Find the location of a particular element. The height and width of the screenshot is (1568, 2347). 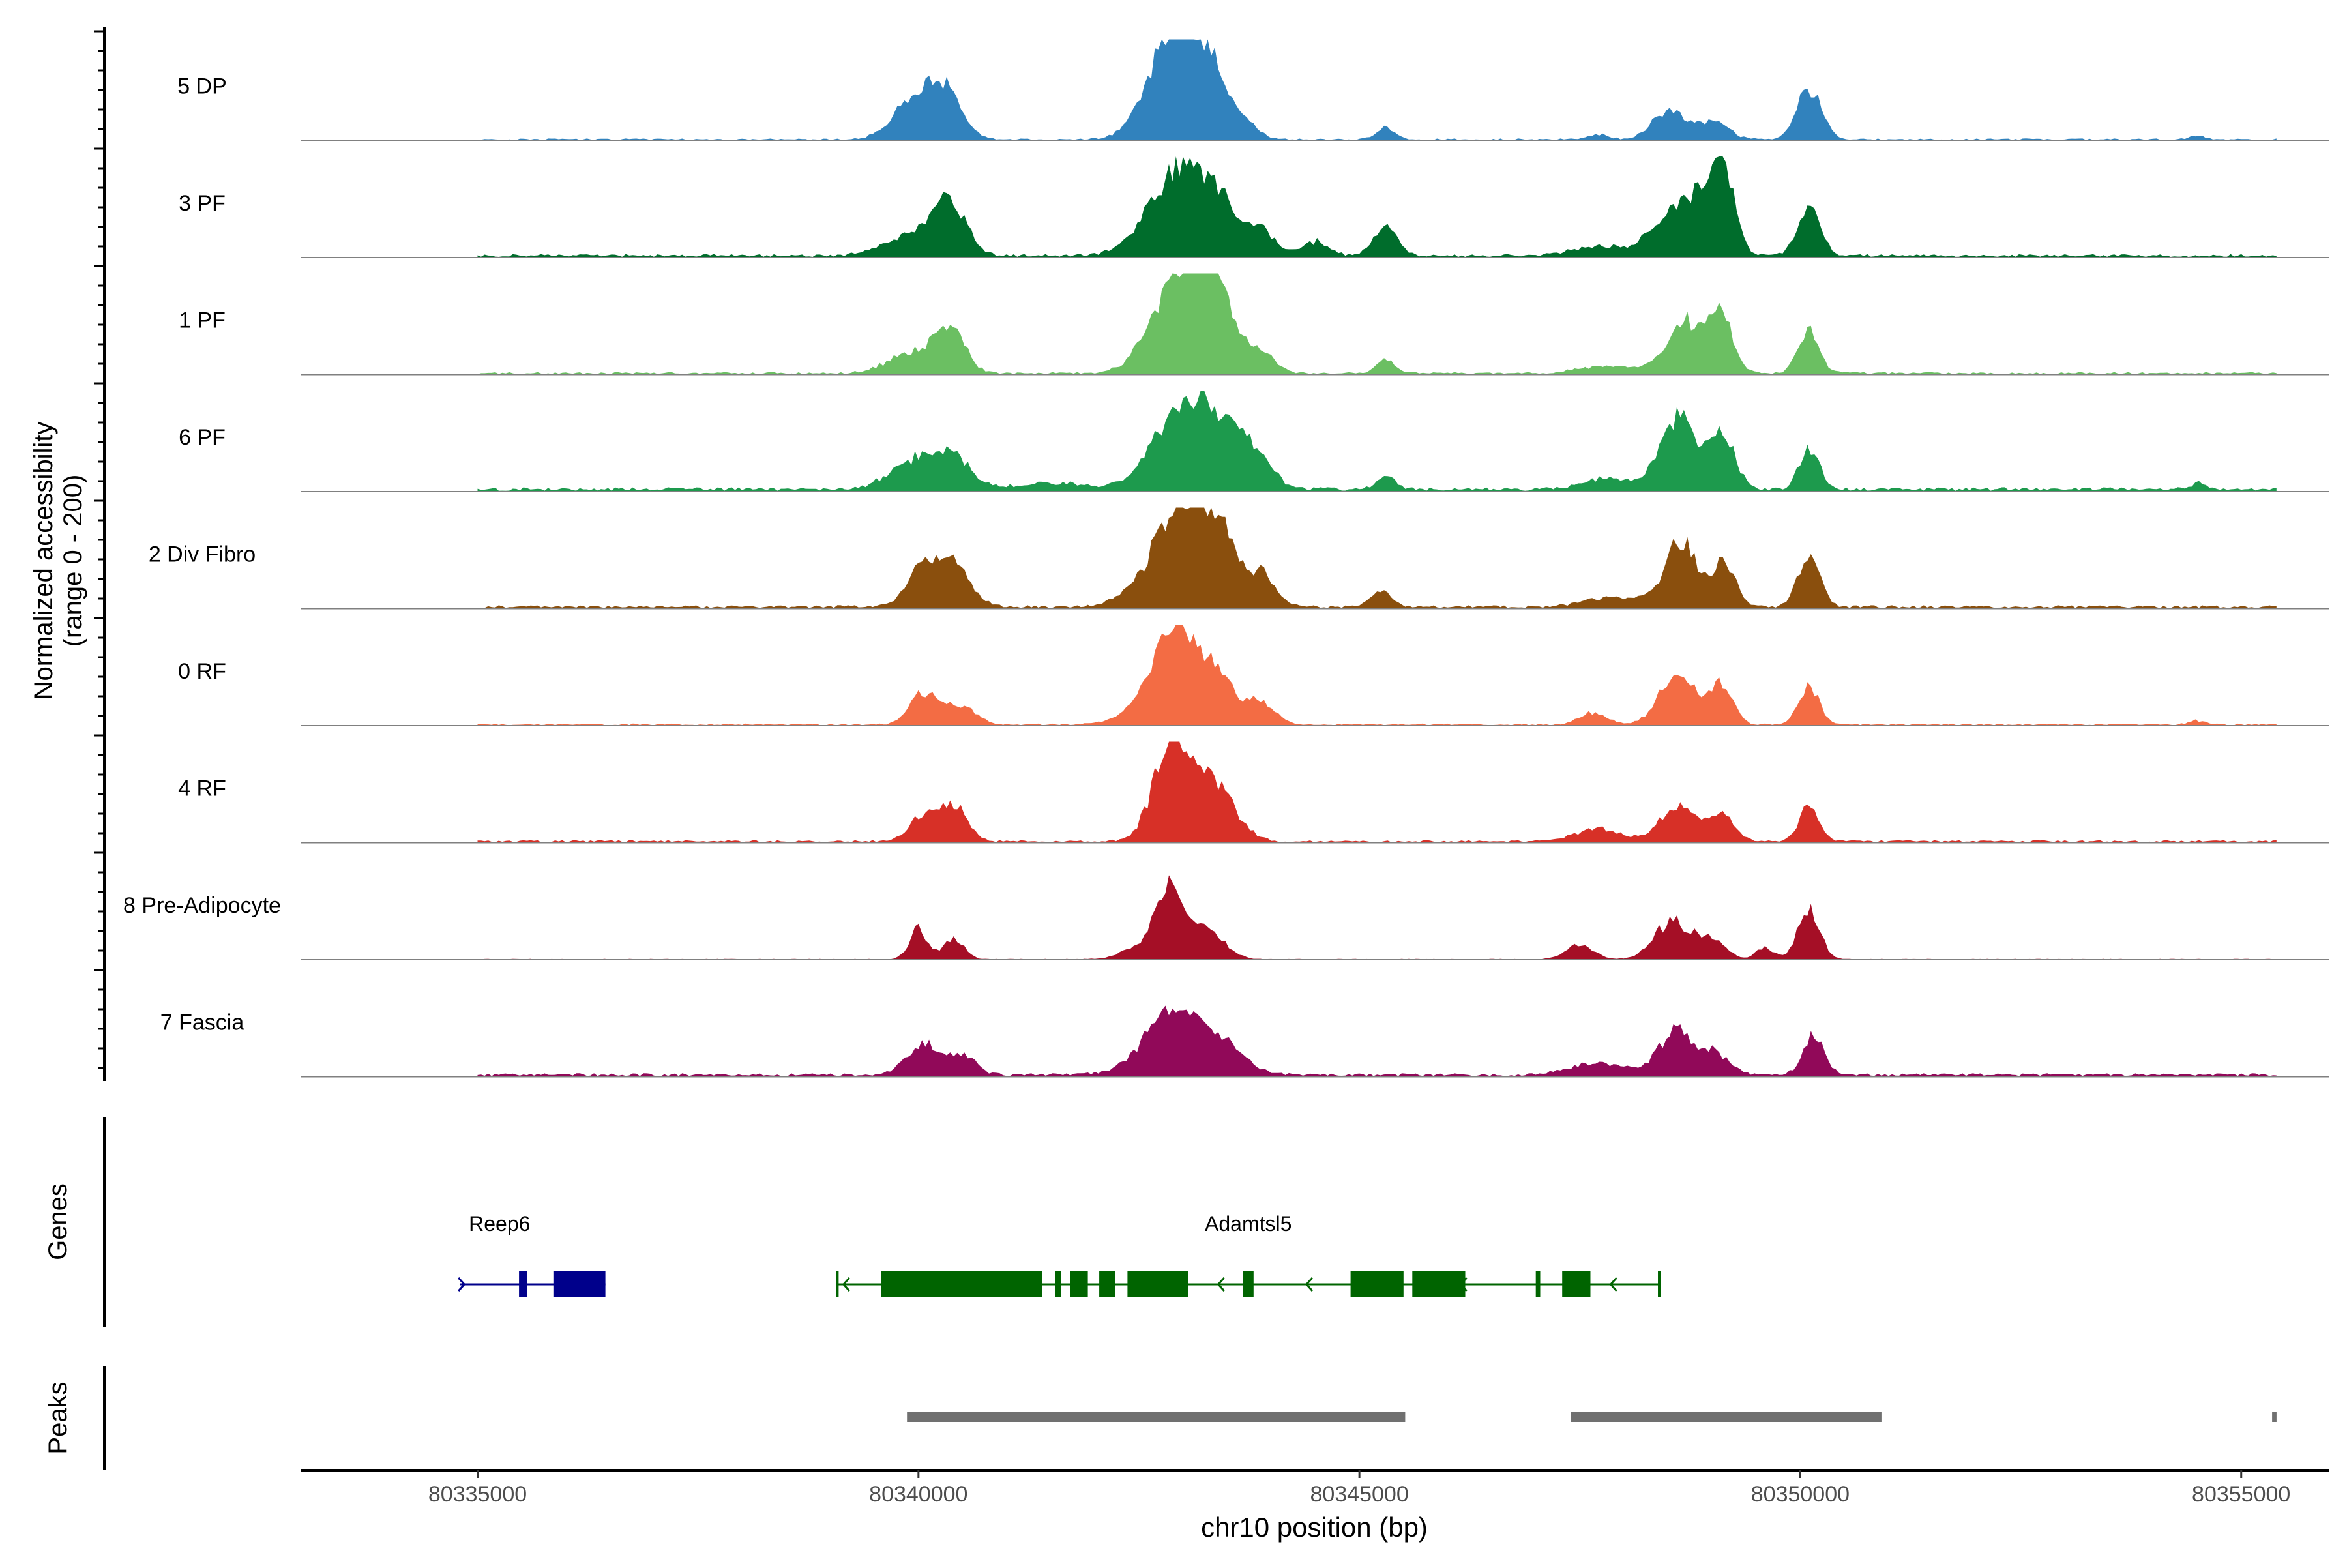

peaks-panel-title: Peaks is located at coordinates (58, 1418).